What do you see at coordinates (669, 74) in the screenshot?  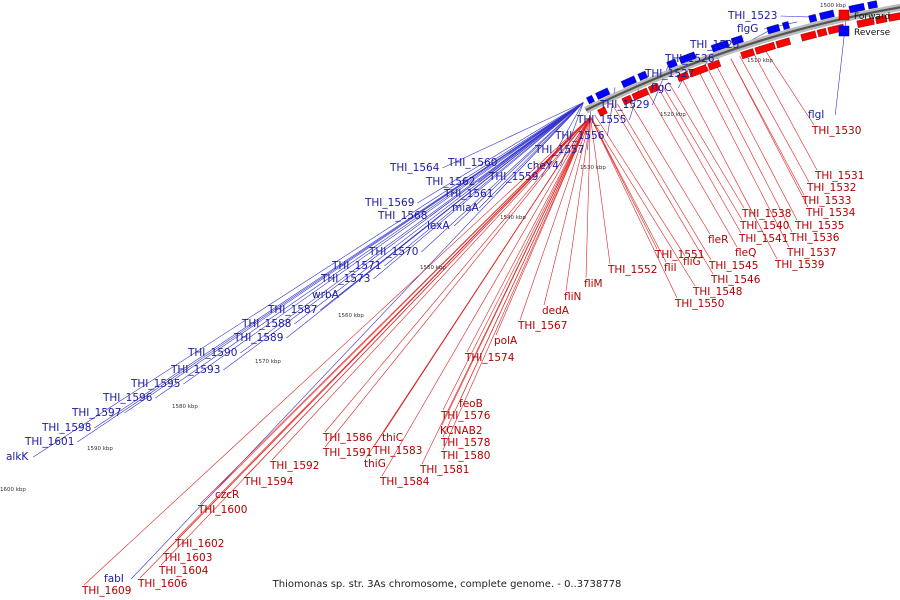 I see `reverse-gene-label: THI_1527` at bounding box center [669, 74].